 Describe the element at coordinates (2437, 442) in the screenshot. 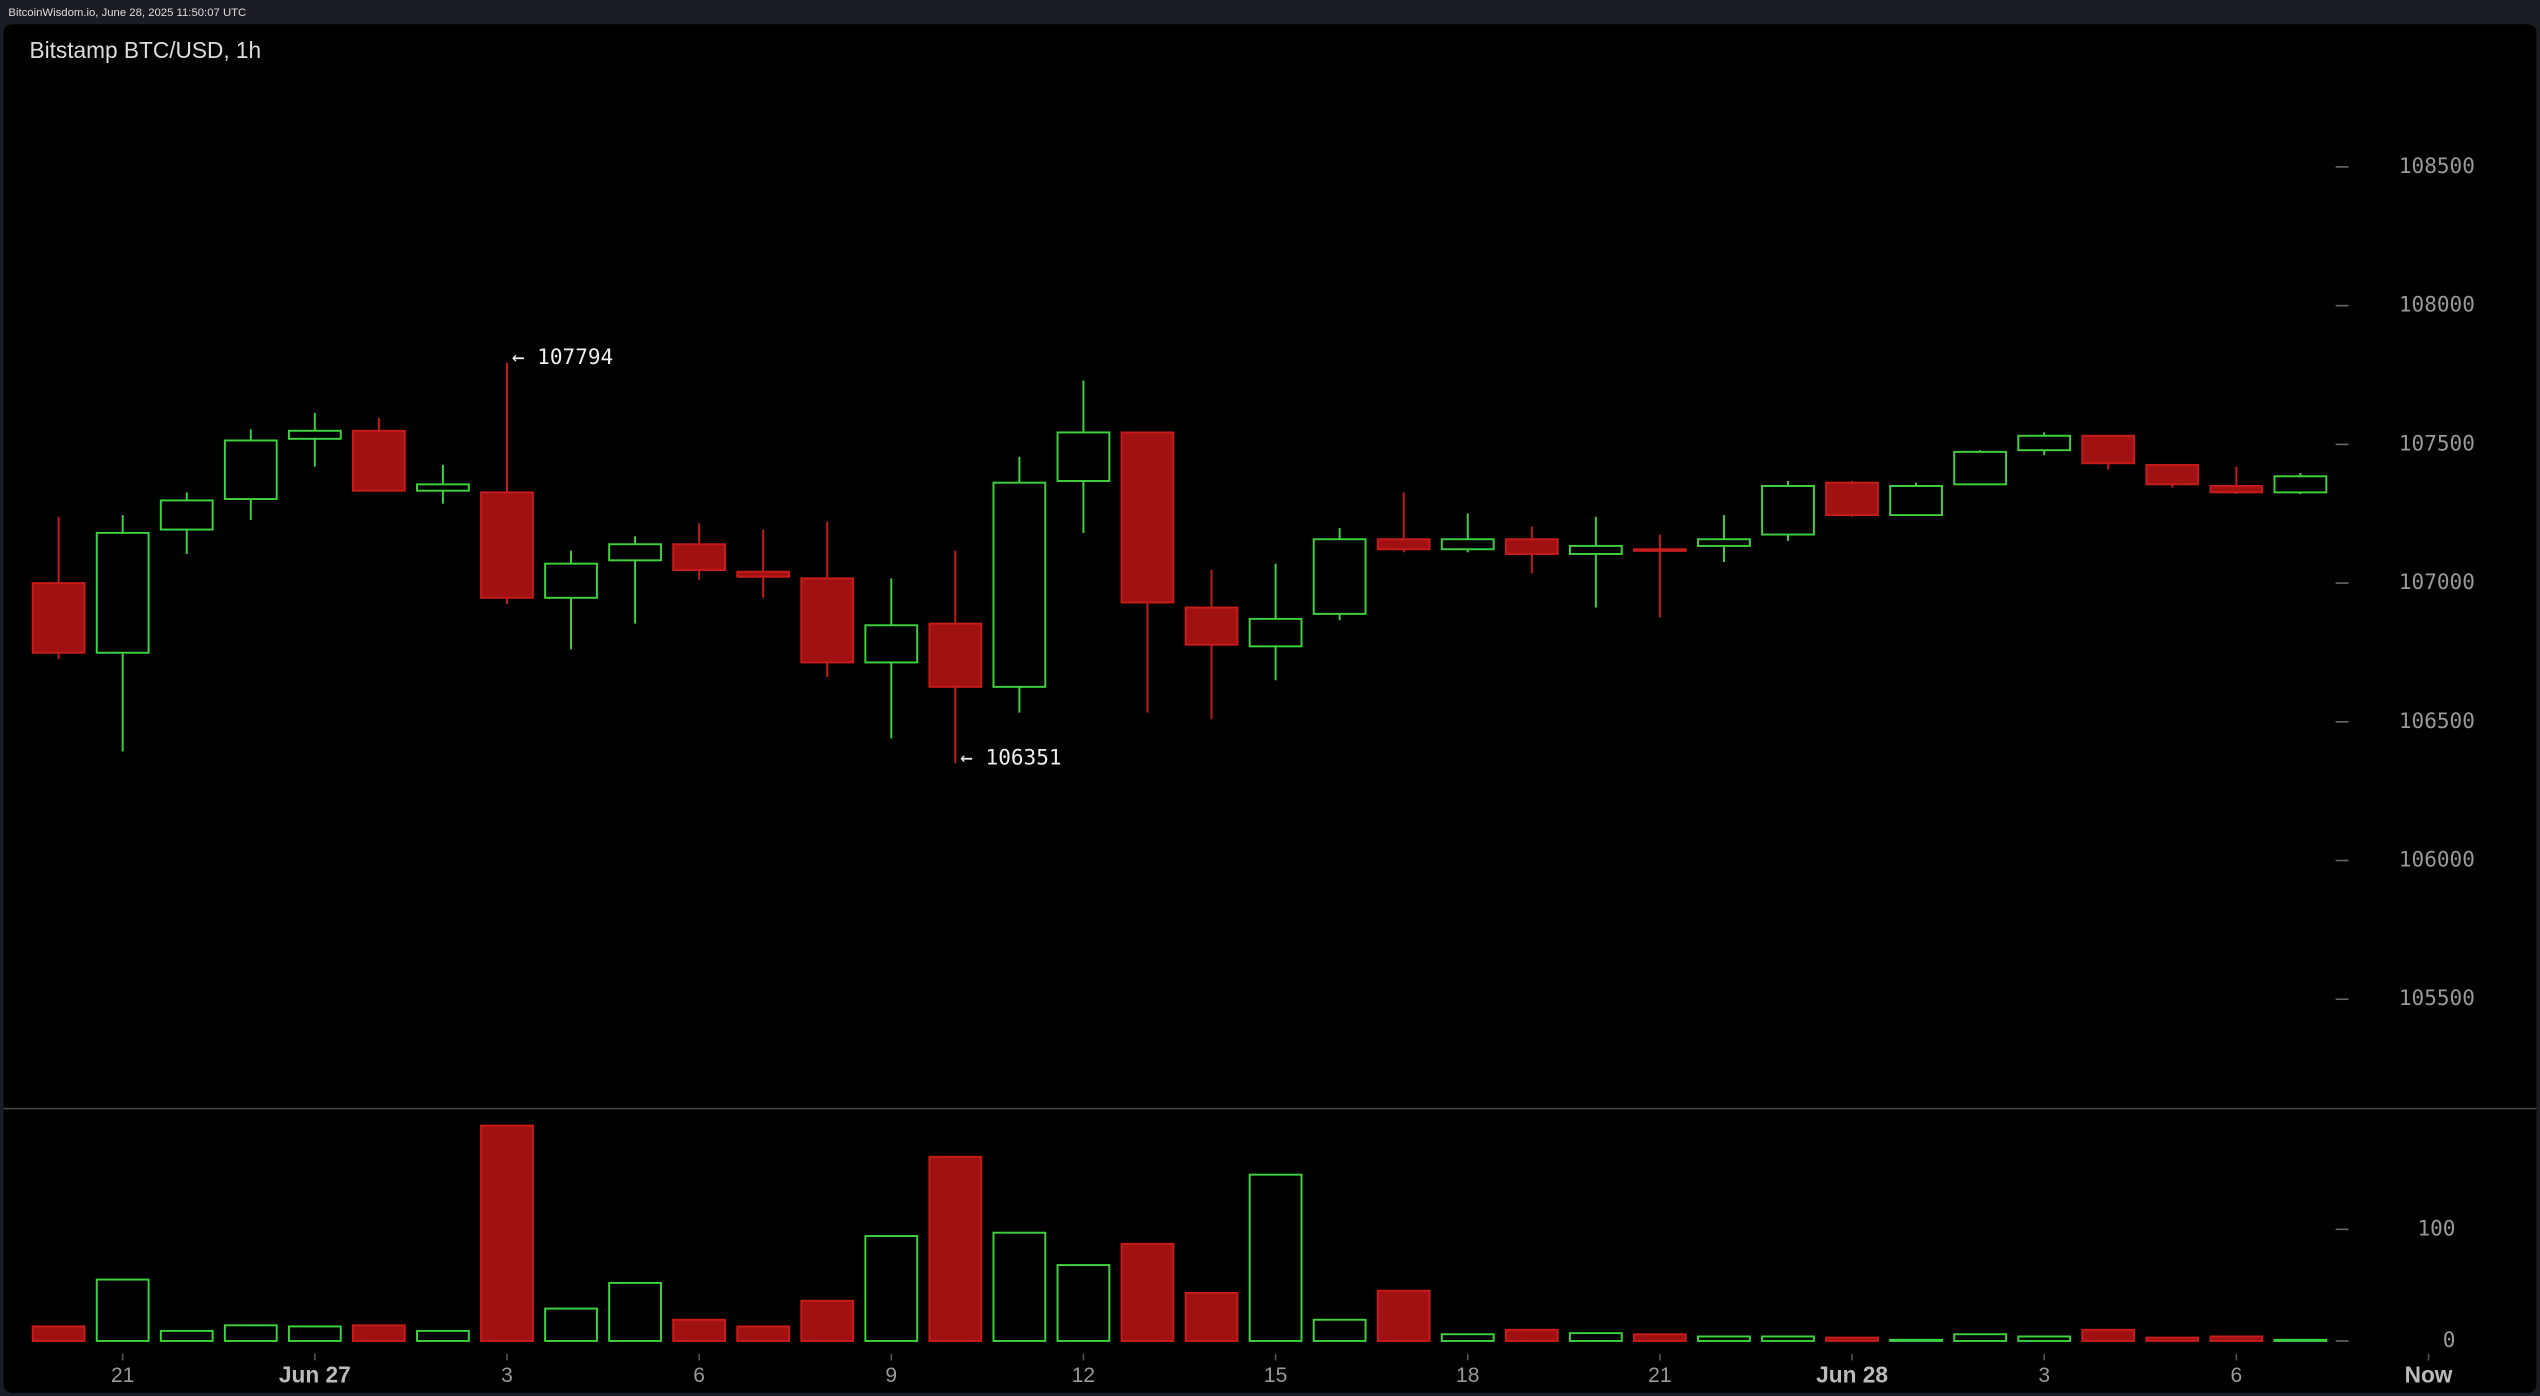

I see `y-tick-label: 107500` at that location.